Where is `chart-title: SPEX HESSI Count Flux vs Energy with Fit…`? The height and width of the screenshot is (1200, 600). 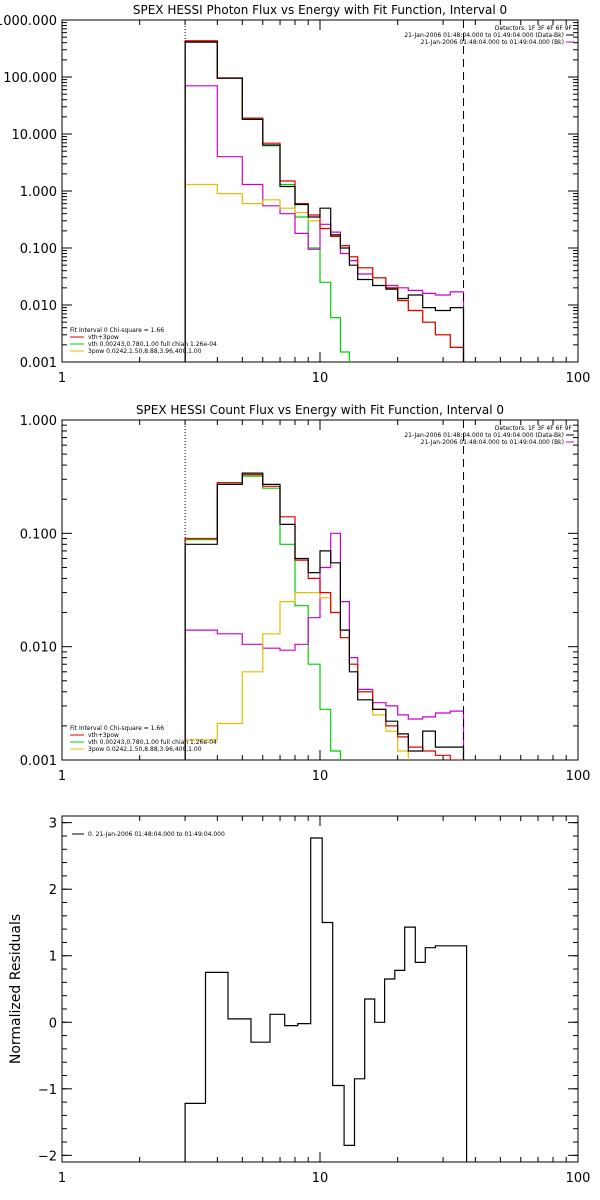 chart-title: SPEX HESSI Count Flux vs Energy with Fit… is located at coordinates (320, 410).